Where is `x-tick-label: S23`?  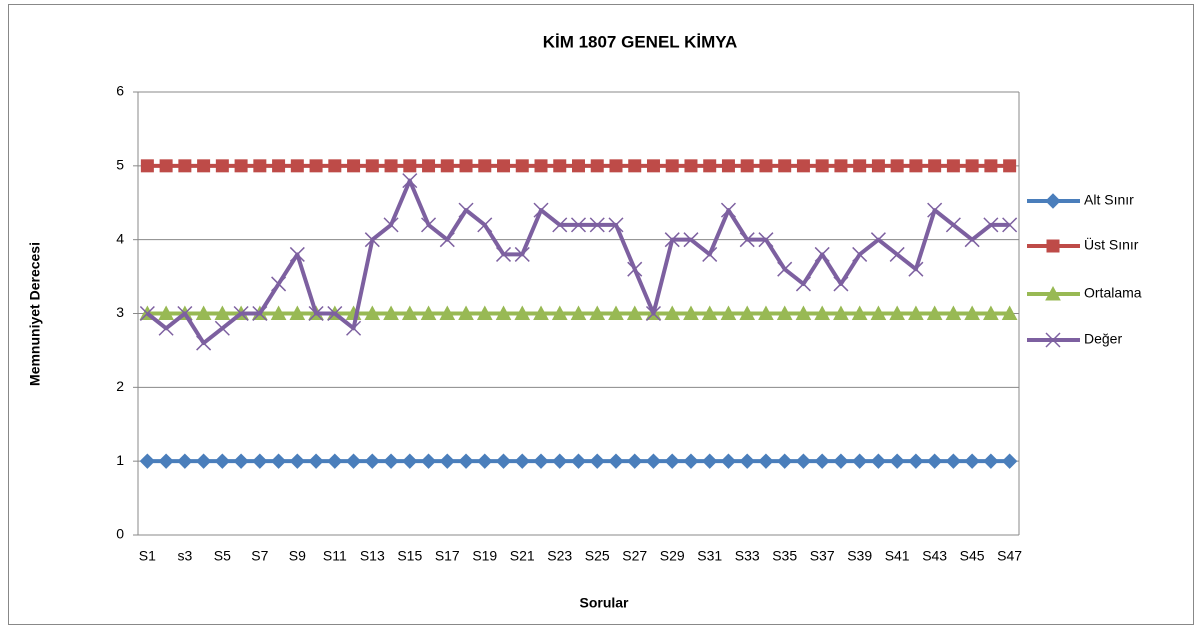 x-tick-label: S23 is located at coordinates (559, 556).